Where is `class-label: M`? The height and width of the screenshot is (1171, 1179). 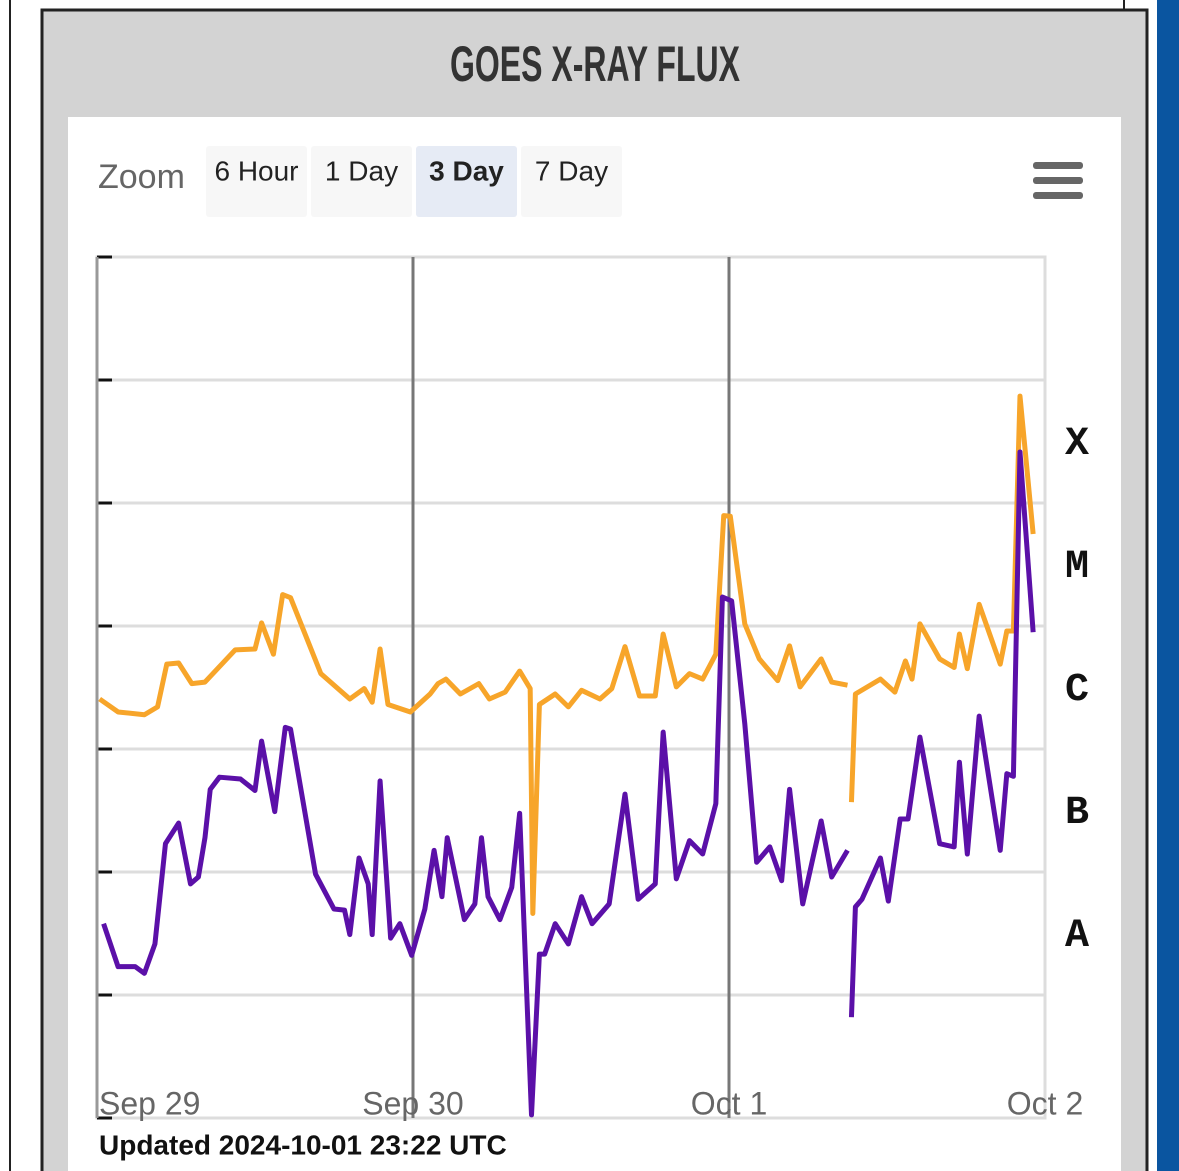
class-label: M is located at coordinates (1077, 567).